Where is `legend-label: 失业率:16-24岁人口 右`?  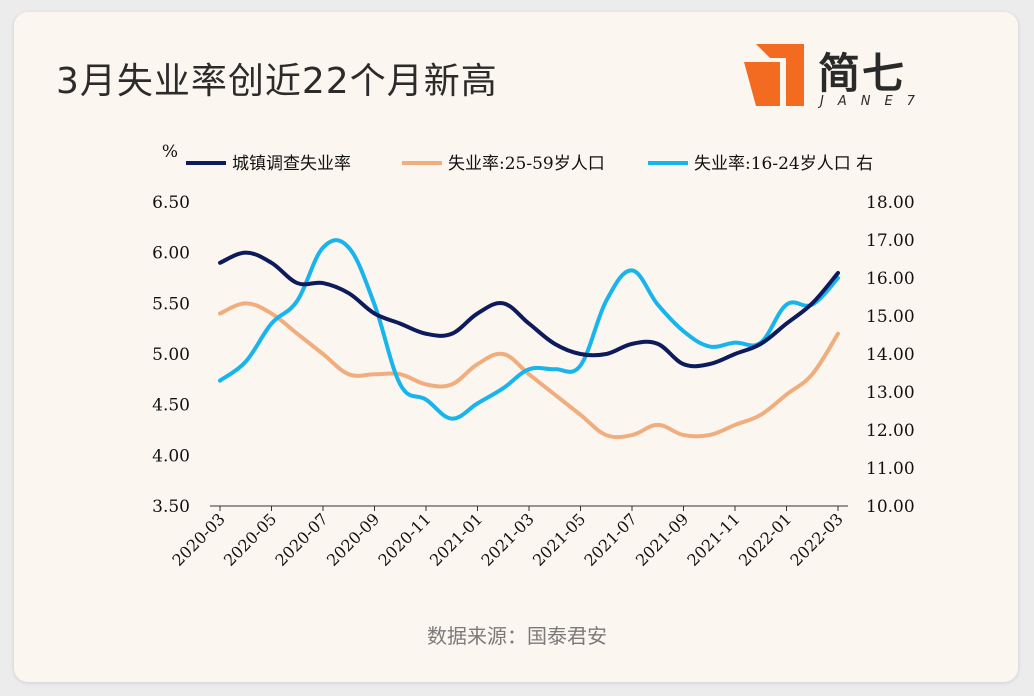 legend-label: 失业率:16-24岁人口 右 is located at coordinates (783, 164).